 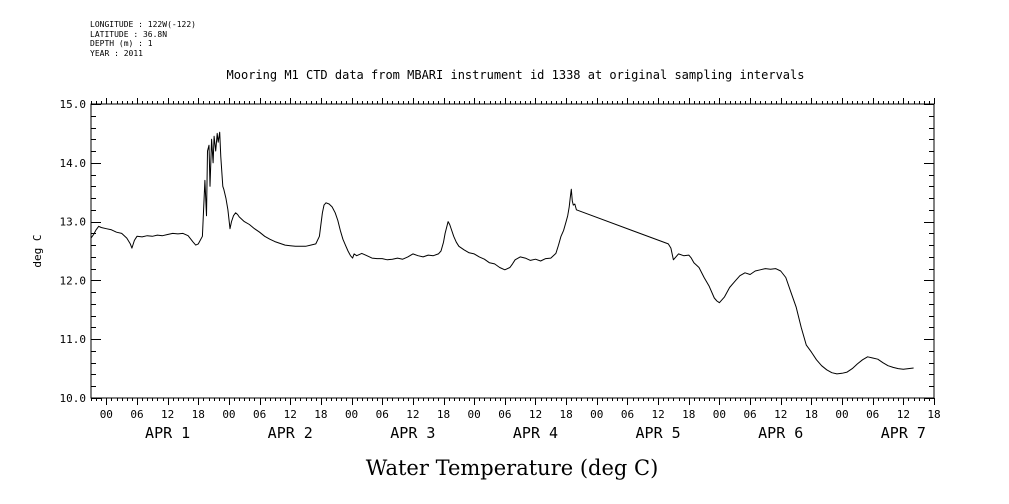 I want to click on x-day-label: APR 4, so click(x=535, y=433).